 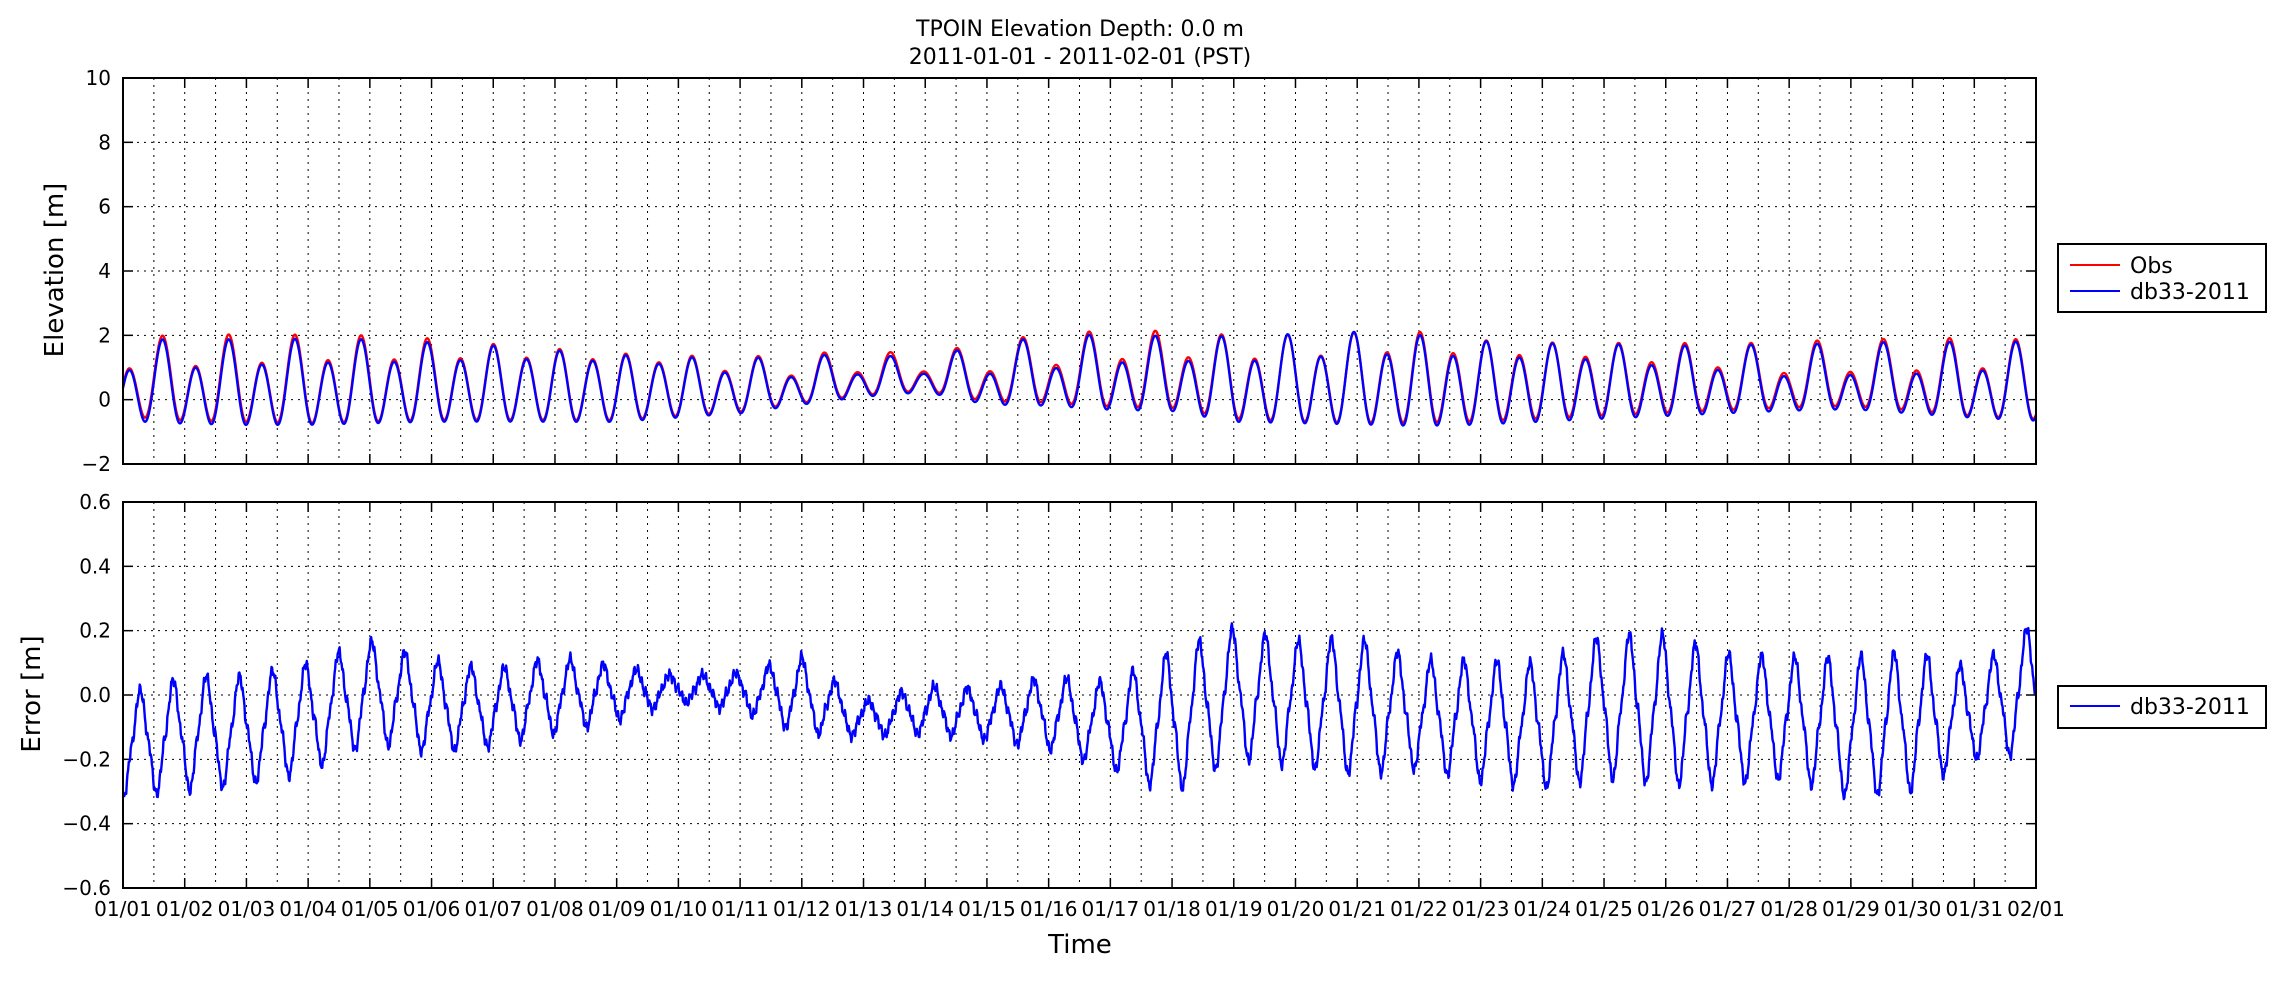 What do you see at coordinates (864, 909) in the screenshot?
I see `x-tick-label: 01/13` at bounding box center [864, 909].